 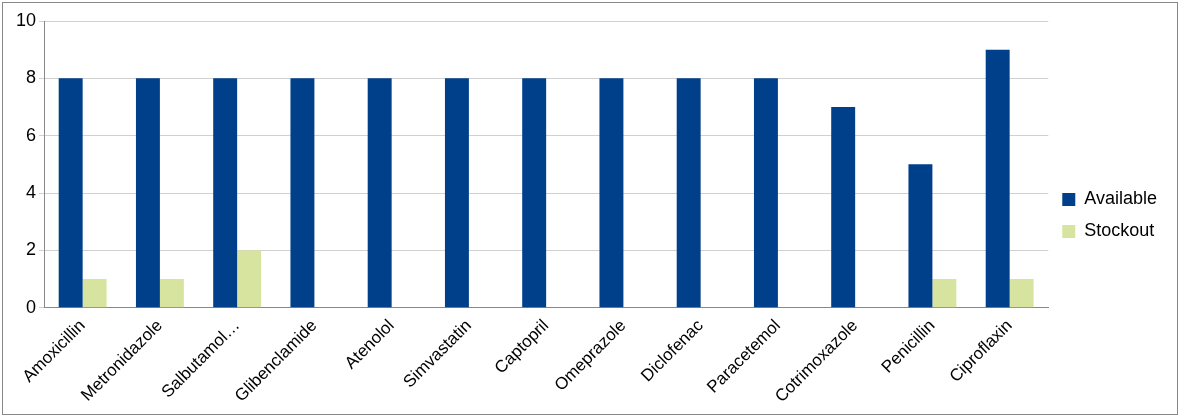 I want to click on legend-label: Stockout, so click(x=1119, y=230).